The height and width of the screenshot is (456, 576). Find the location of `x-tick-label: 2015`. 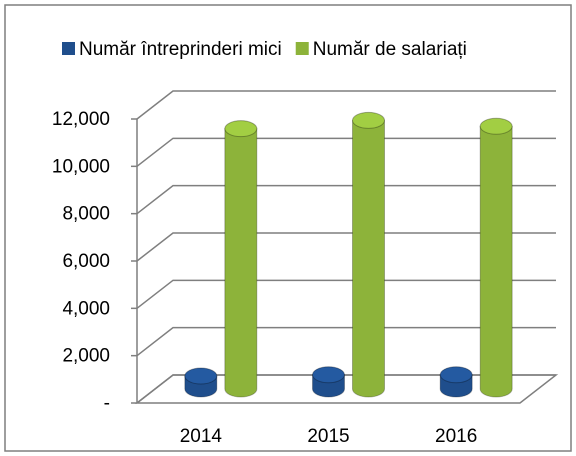

x-tick-label: 2015 is located at coordinates (328, 436).